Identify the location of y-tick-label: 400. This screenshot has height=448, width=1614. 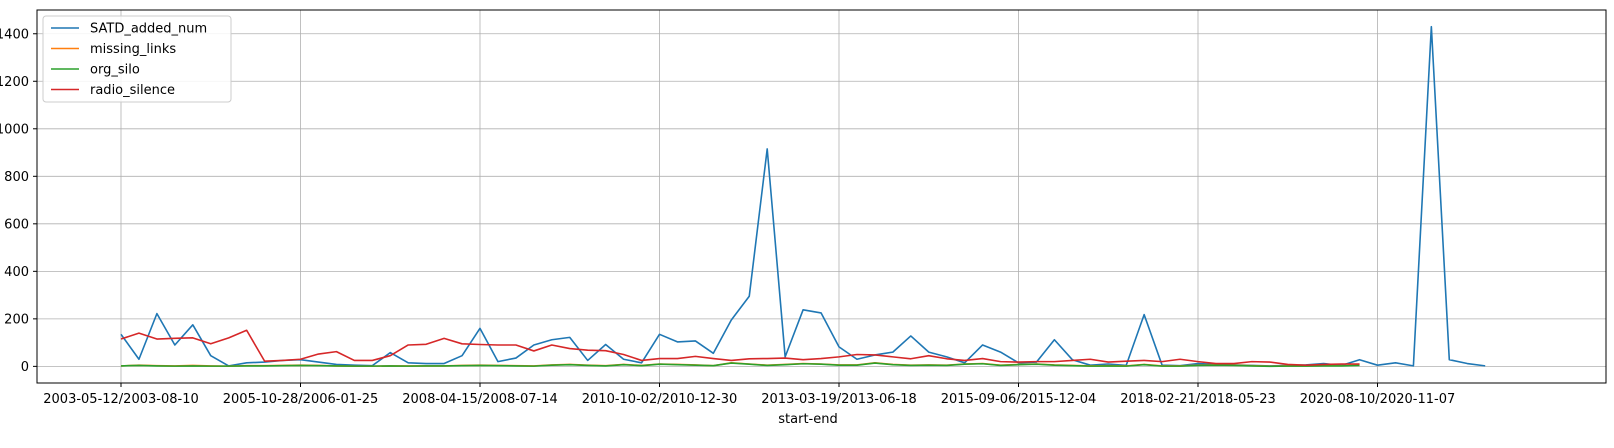
(16, 272).